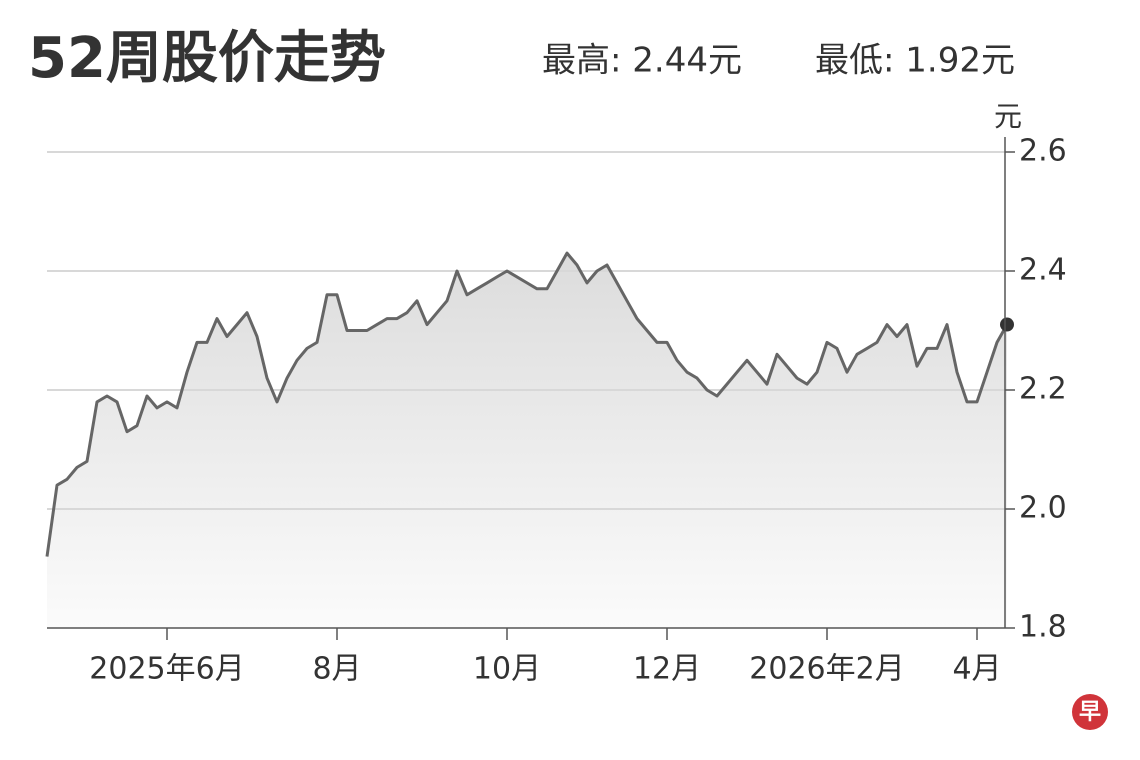  What do you see at coordinates (915, 61) in the screenshot?
I see `low-label: 最低: 1.92元` at bounding box center [915, 61].